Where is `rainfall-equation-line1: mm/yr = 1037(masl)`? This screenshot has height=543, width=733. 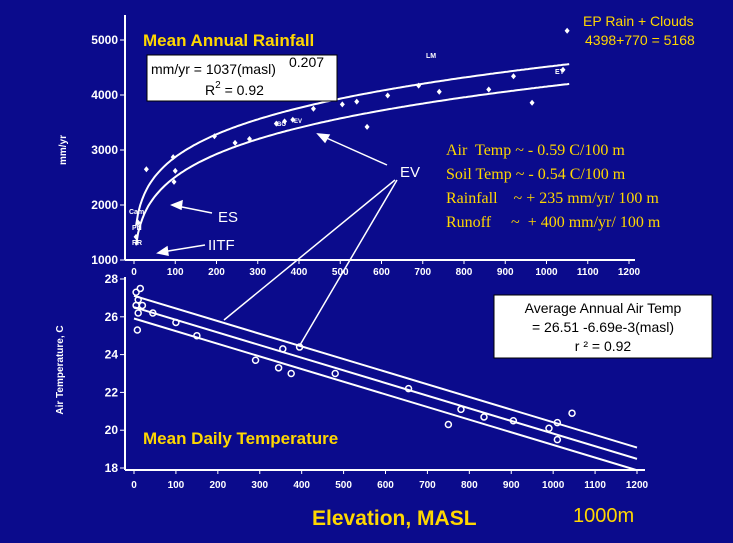 rainfall-equation-line1: mm/yr = 1037(masl) is located at coordinates (213, 69).